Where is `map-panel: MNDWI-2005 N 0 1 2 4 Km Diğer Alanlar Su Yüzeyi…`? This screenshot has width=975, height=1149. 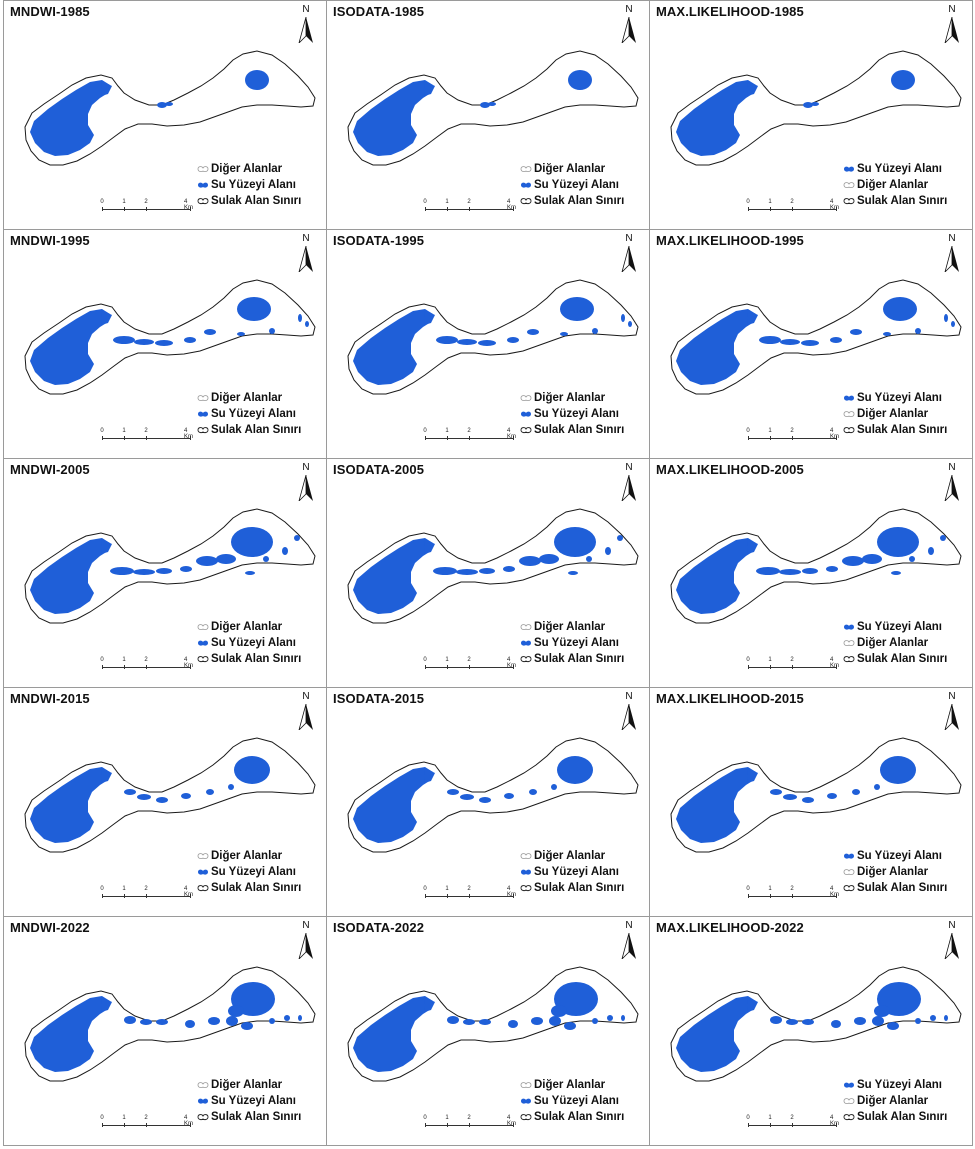 map-panel: MNDWI-2005 N 0 1 2 4 Km Diğer Alanlar Su Yüzeyi… is located at coordinates (165, 573).